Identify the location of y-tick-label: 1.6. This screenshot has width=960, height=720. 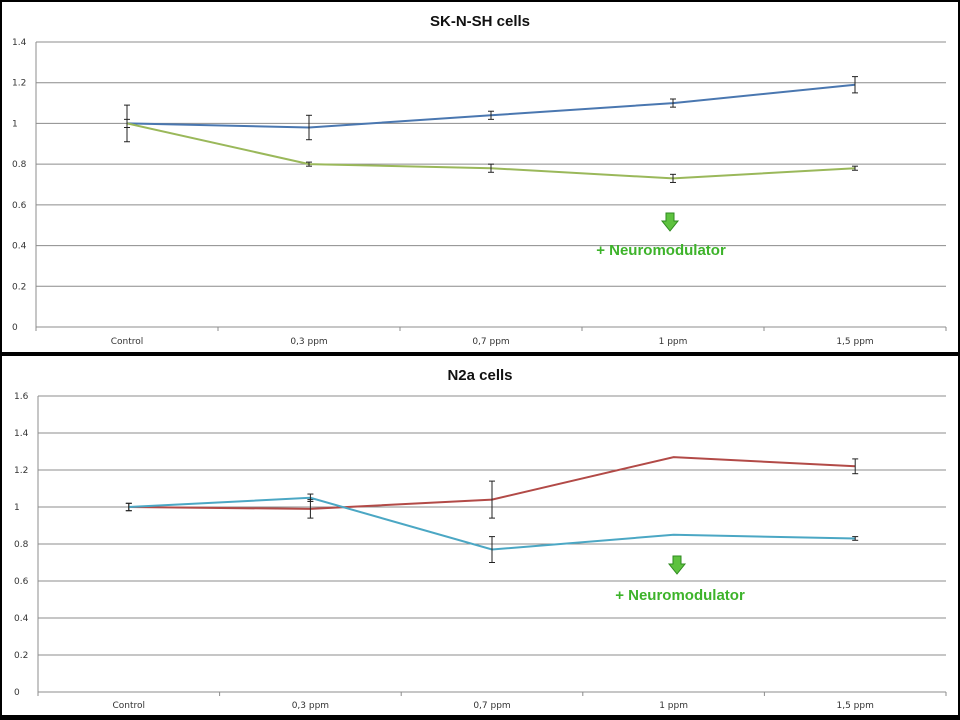
(21, 397).